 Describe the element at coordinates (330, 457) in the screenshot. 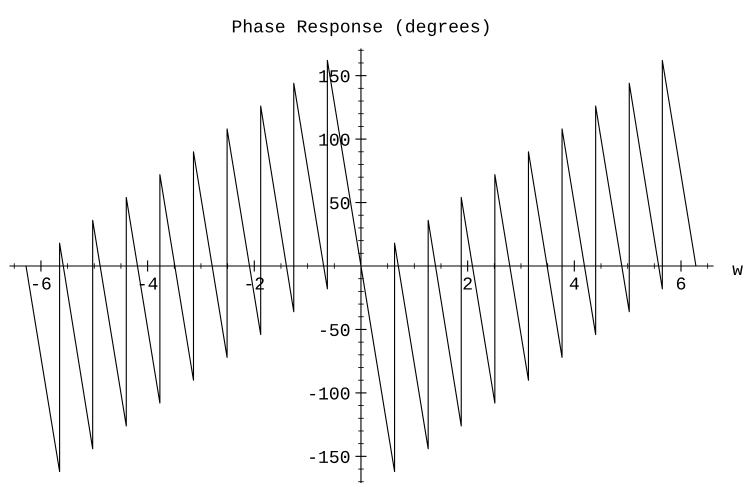

I see `y-tick-label: -150` at that location.